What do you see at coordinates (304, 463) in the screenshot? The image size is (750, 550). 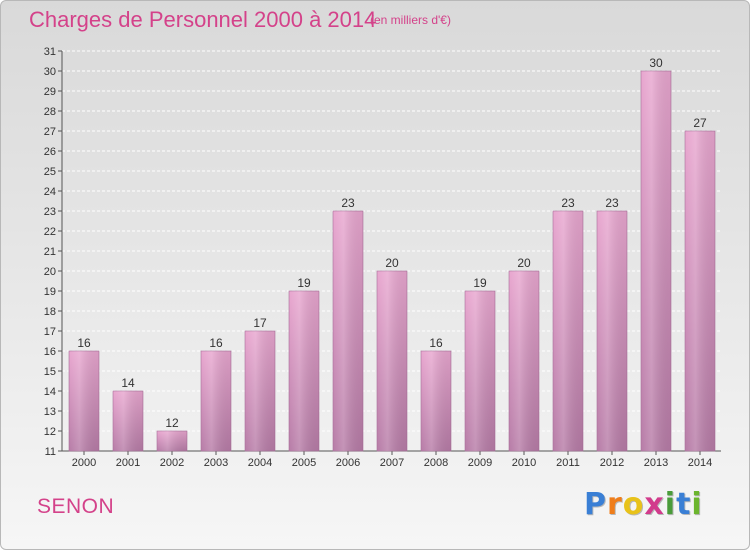 I see `x-tick-label: 2005` at bounding box center [304, 463].